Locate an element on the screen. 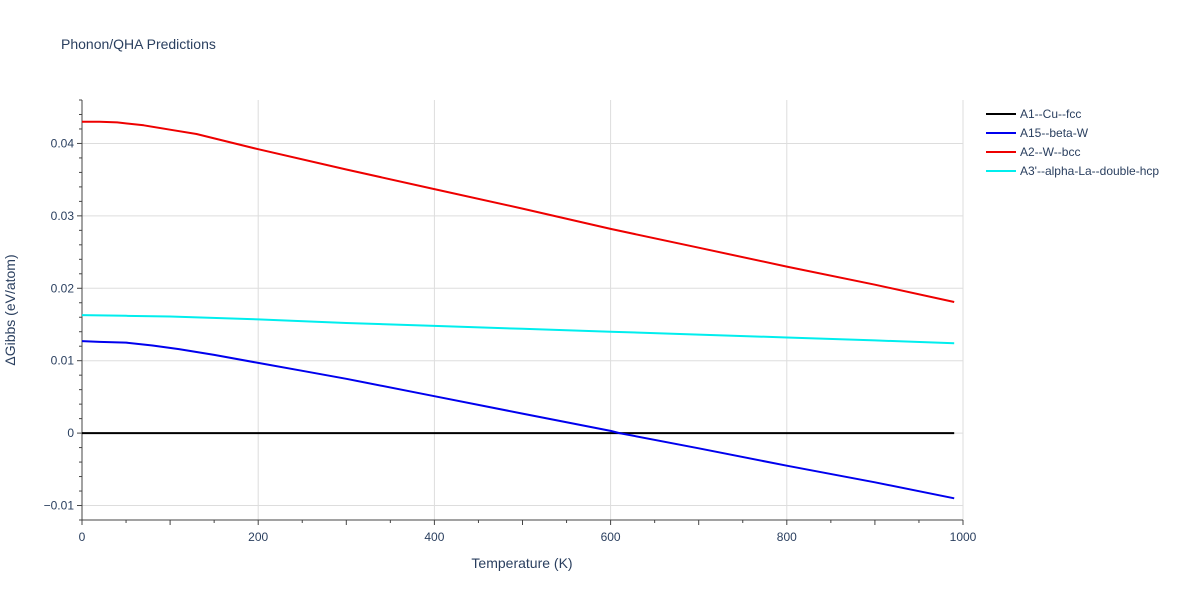 Image resolution: width=1200 pixels, height=605 pixels. legend-item: A2--W--bcc is located at coordinates (1033, 152).